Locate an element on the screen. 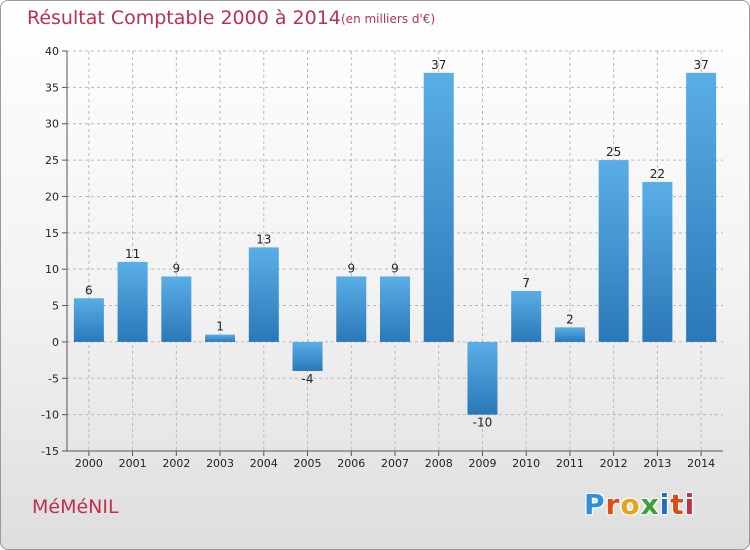  y-tick-label: 0 is located at coordinates (55, 342).